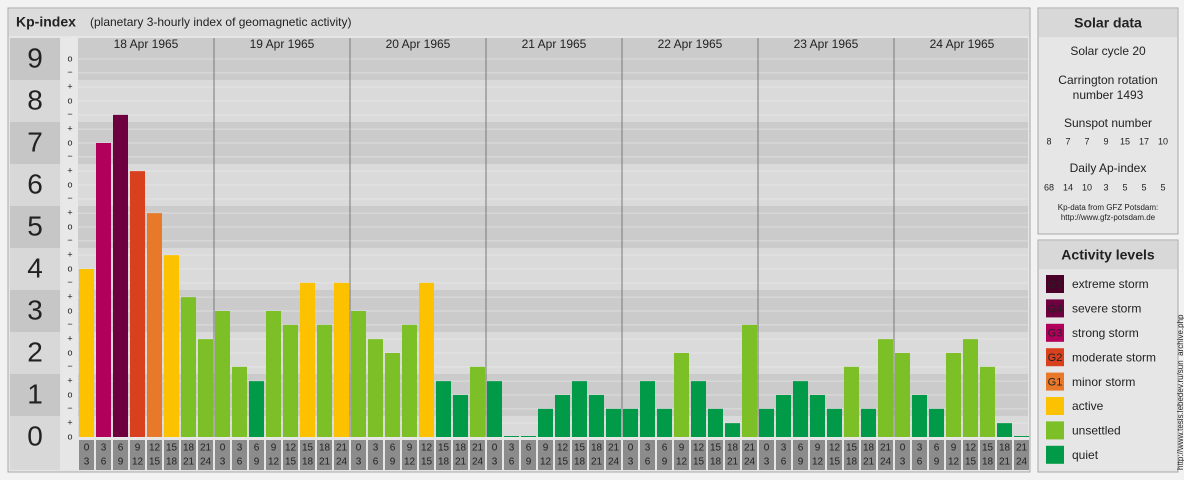 The height and width of the screenshot is (480, 1184). Describe the element at coordinates (1055, 285) in the screenshot. I see `level-code: G5` at that location.